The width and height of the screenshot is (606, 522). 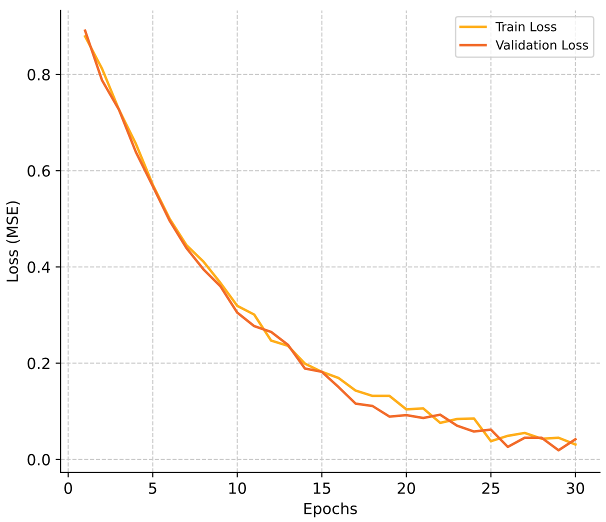 What do you see at coordinates (39, 364) in the screenshot?
I see `y-tick-label: 0.2` at bounding box center [39, 364].